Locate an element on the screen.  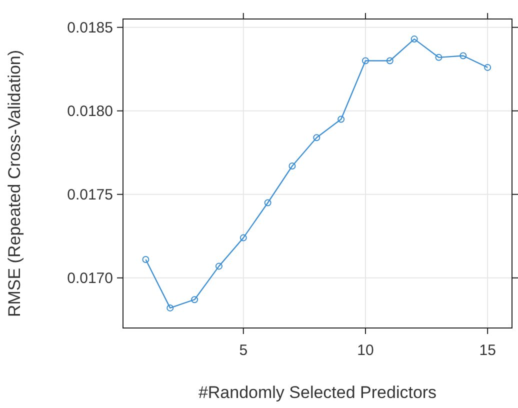
y-tick-label: 0.0185 is located at coordinates (90, 28).